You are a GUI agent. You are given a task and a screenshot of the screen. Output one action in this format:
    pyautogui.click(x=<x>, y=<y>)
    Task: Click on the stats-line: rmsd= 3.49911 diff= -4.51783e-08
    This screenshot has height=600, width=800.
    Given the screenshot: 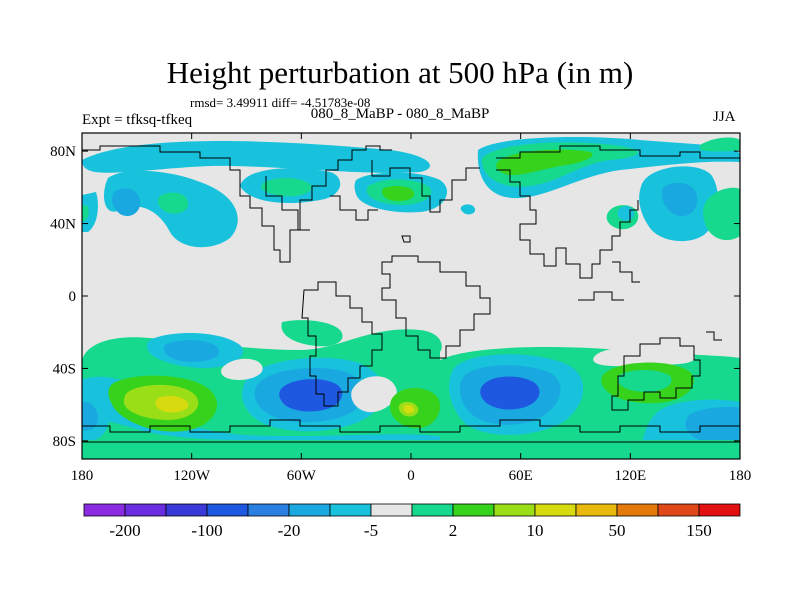 What is the action you would take?
    pyautogui.click(x=280, y=102)
    